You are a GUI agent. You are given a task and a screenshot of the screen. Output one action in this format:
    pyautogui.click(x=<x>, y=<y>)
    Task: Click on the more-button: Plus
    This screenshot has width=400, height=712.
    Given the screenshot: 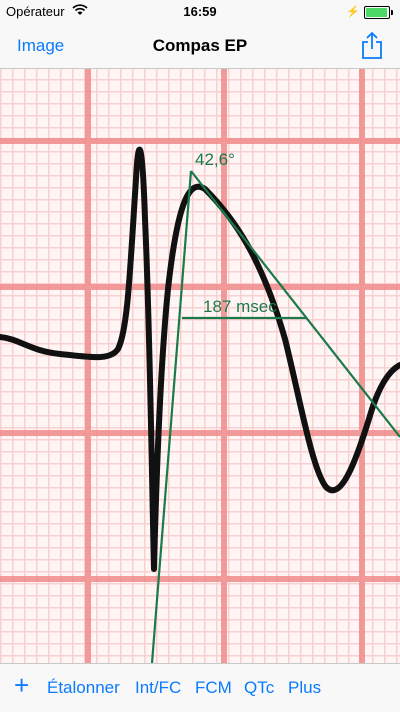 What is the action you would take?
    pyautogui.click(x=305, y=687)
    